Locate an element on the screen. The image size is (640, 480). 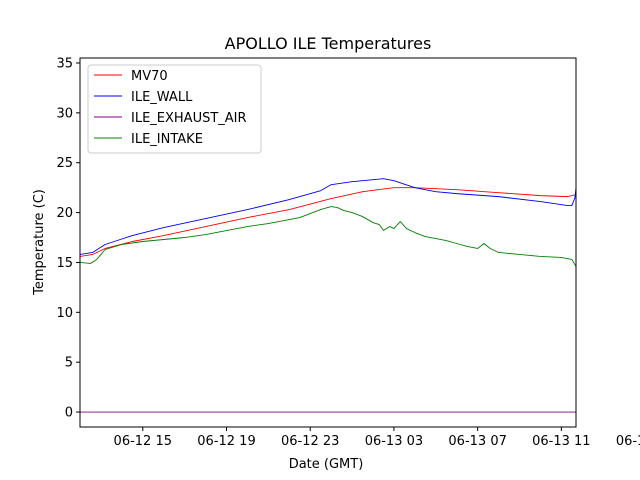
legend-label: MV70 is located at coordinates (149, 76).